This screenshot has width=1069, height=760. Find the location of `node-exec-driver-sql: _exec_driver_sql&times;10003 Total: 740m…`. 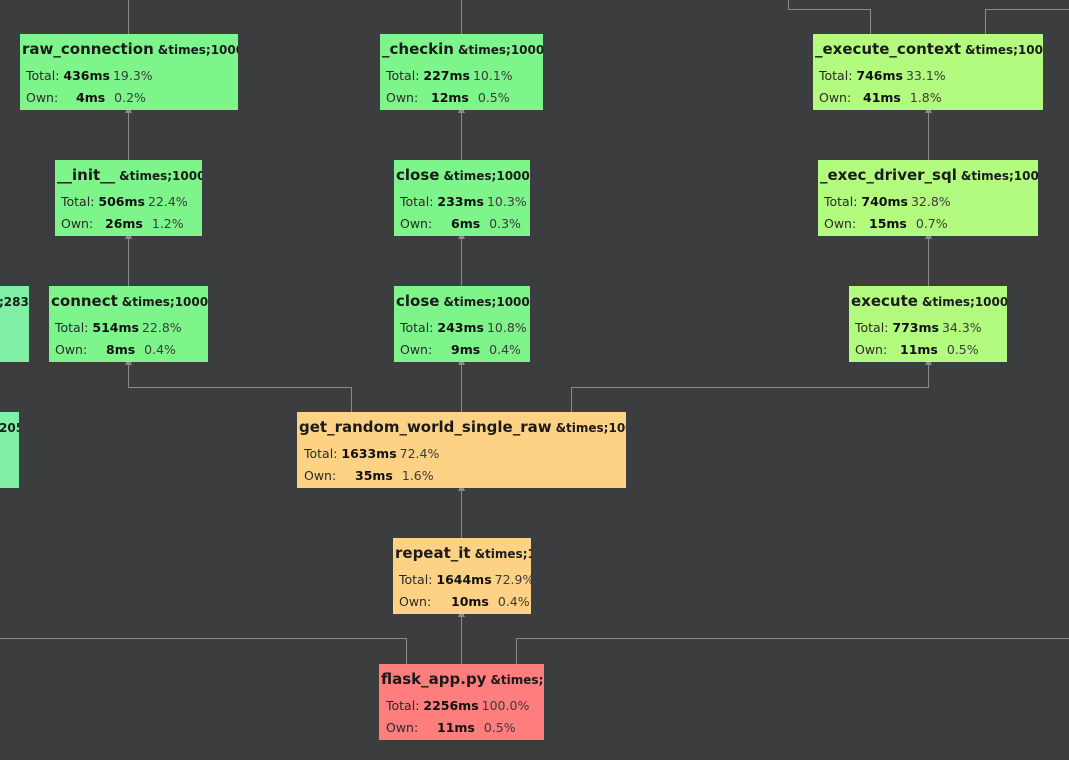

node-exec-driver-sql: _exec_driver_sql&times;10003 Total: 740m… is located at coordinates (928, 198).